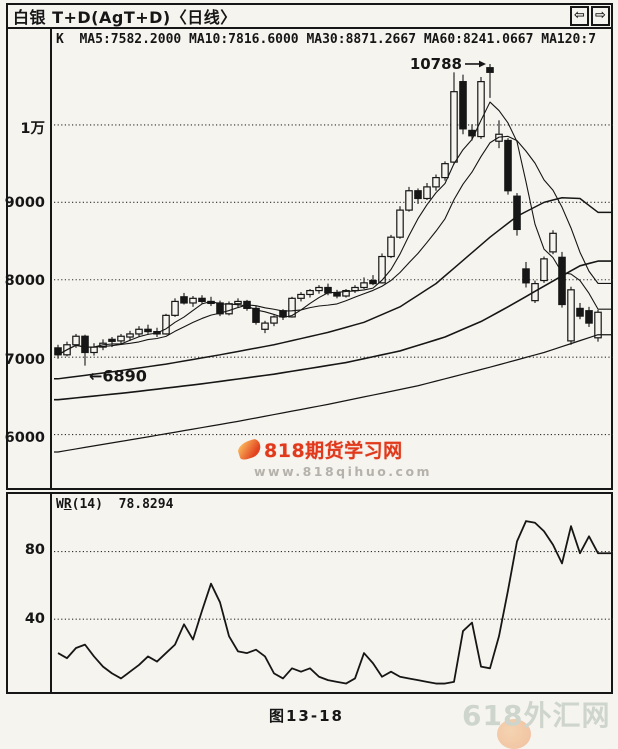 The width and height of the screenshot is (618, 749). I want to click on nav-back-button: ⇦, so click(579, 16).